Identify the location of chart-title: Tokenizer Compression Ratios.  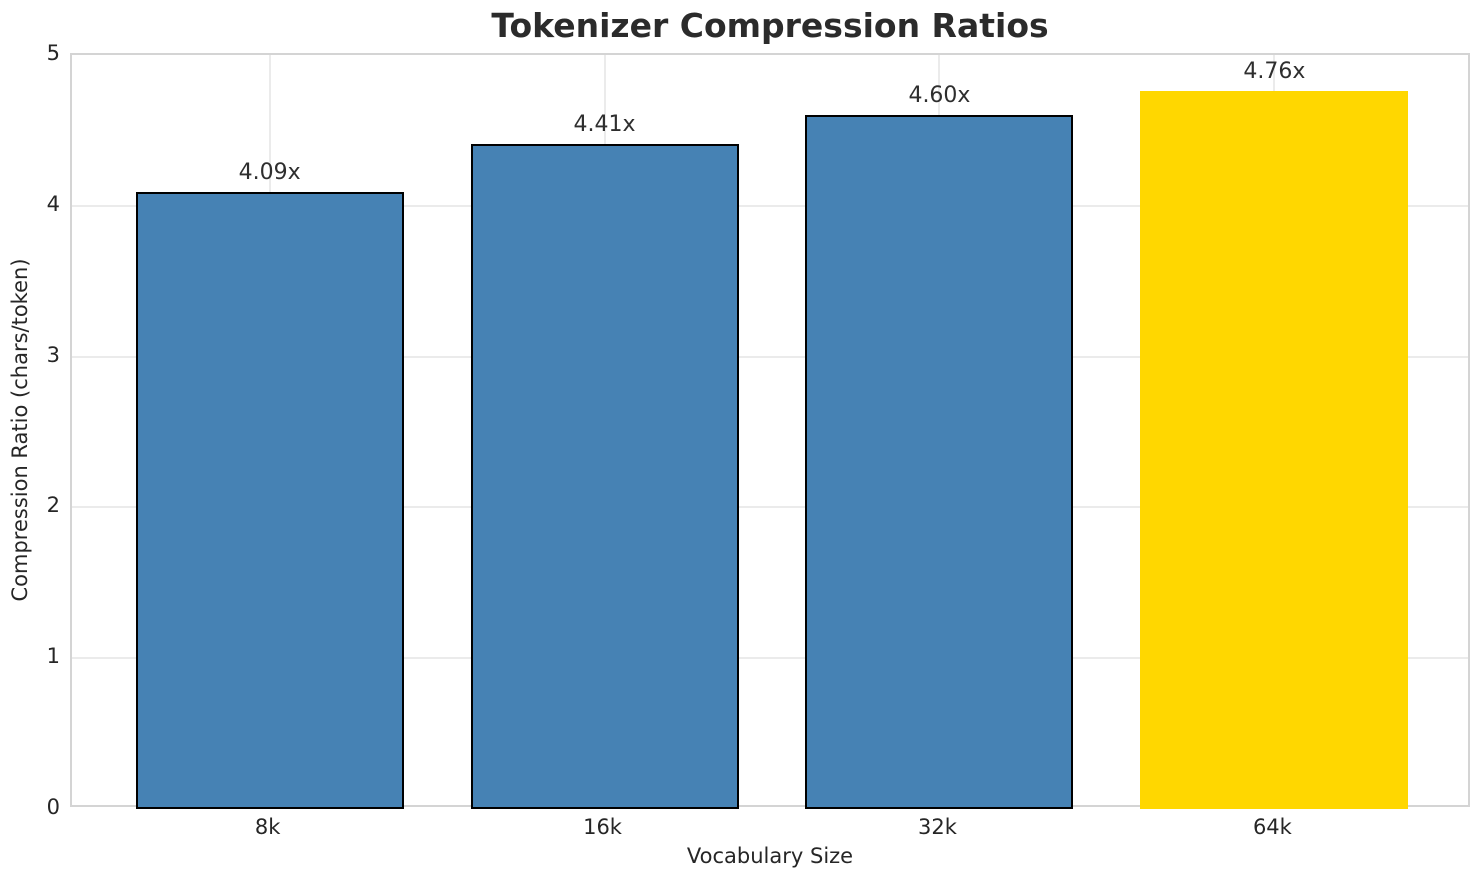
(770, 25).